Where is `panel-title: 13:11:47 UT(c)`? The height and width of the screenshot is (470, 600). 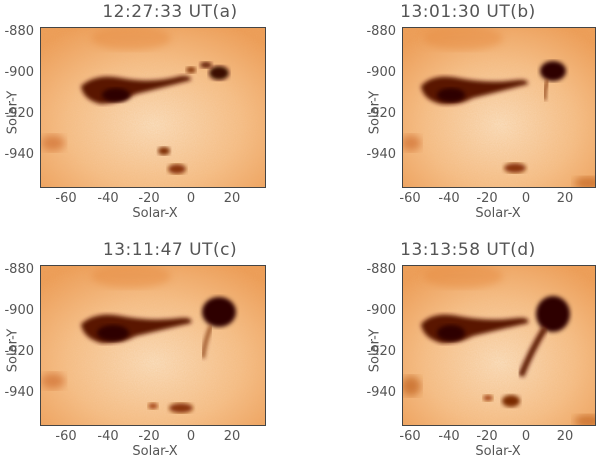
panel-title: 13:11:47 UT(c) is located at coordinates (170, 250).